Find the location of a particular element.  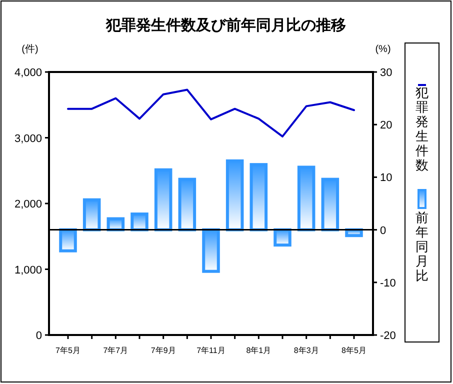

y-tick-label: 4,000 is located at coordinates (28, 73).